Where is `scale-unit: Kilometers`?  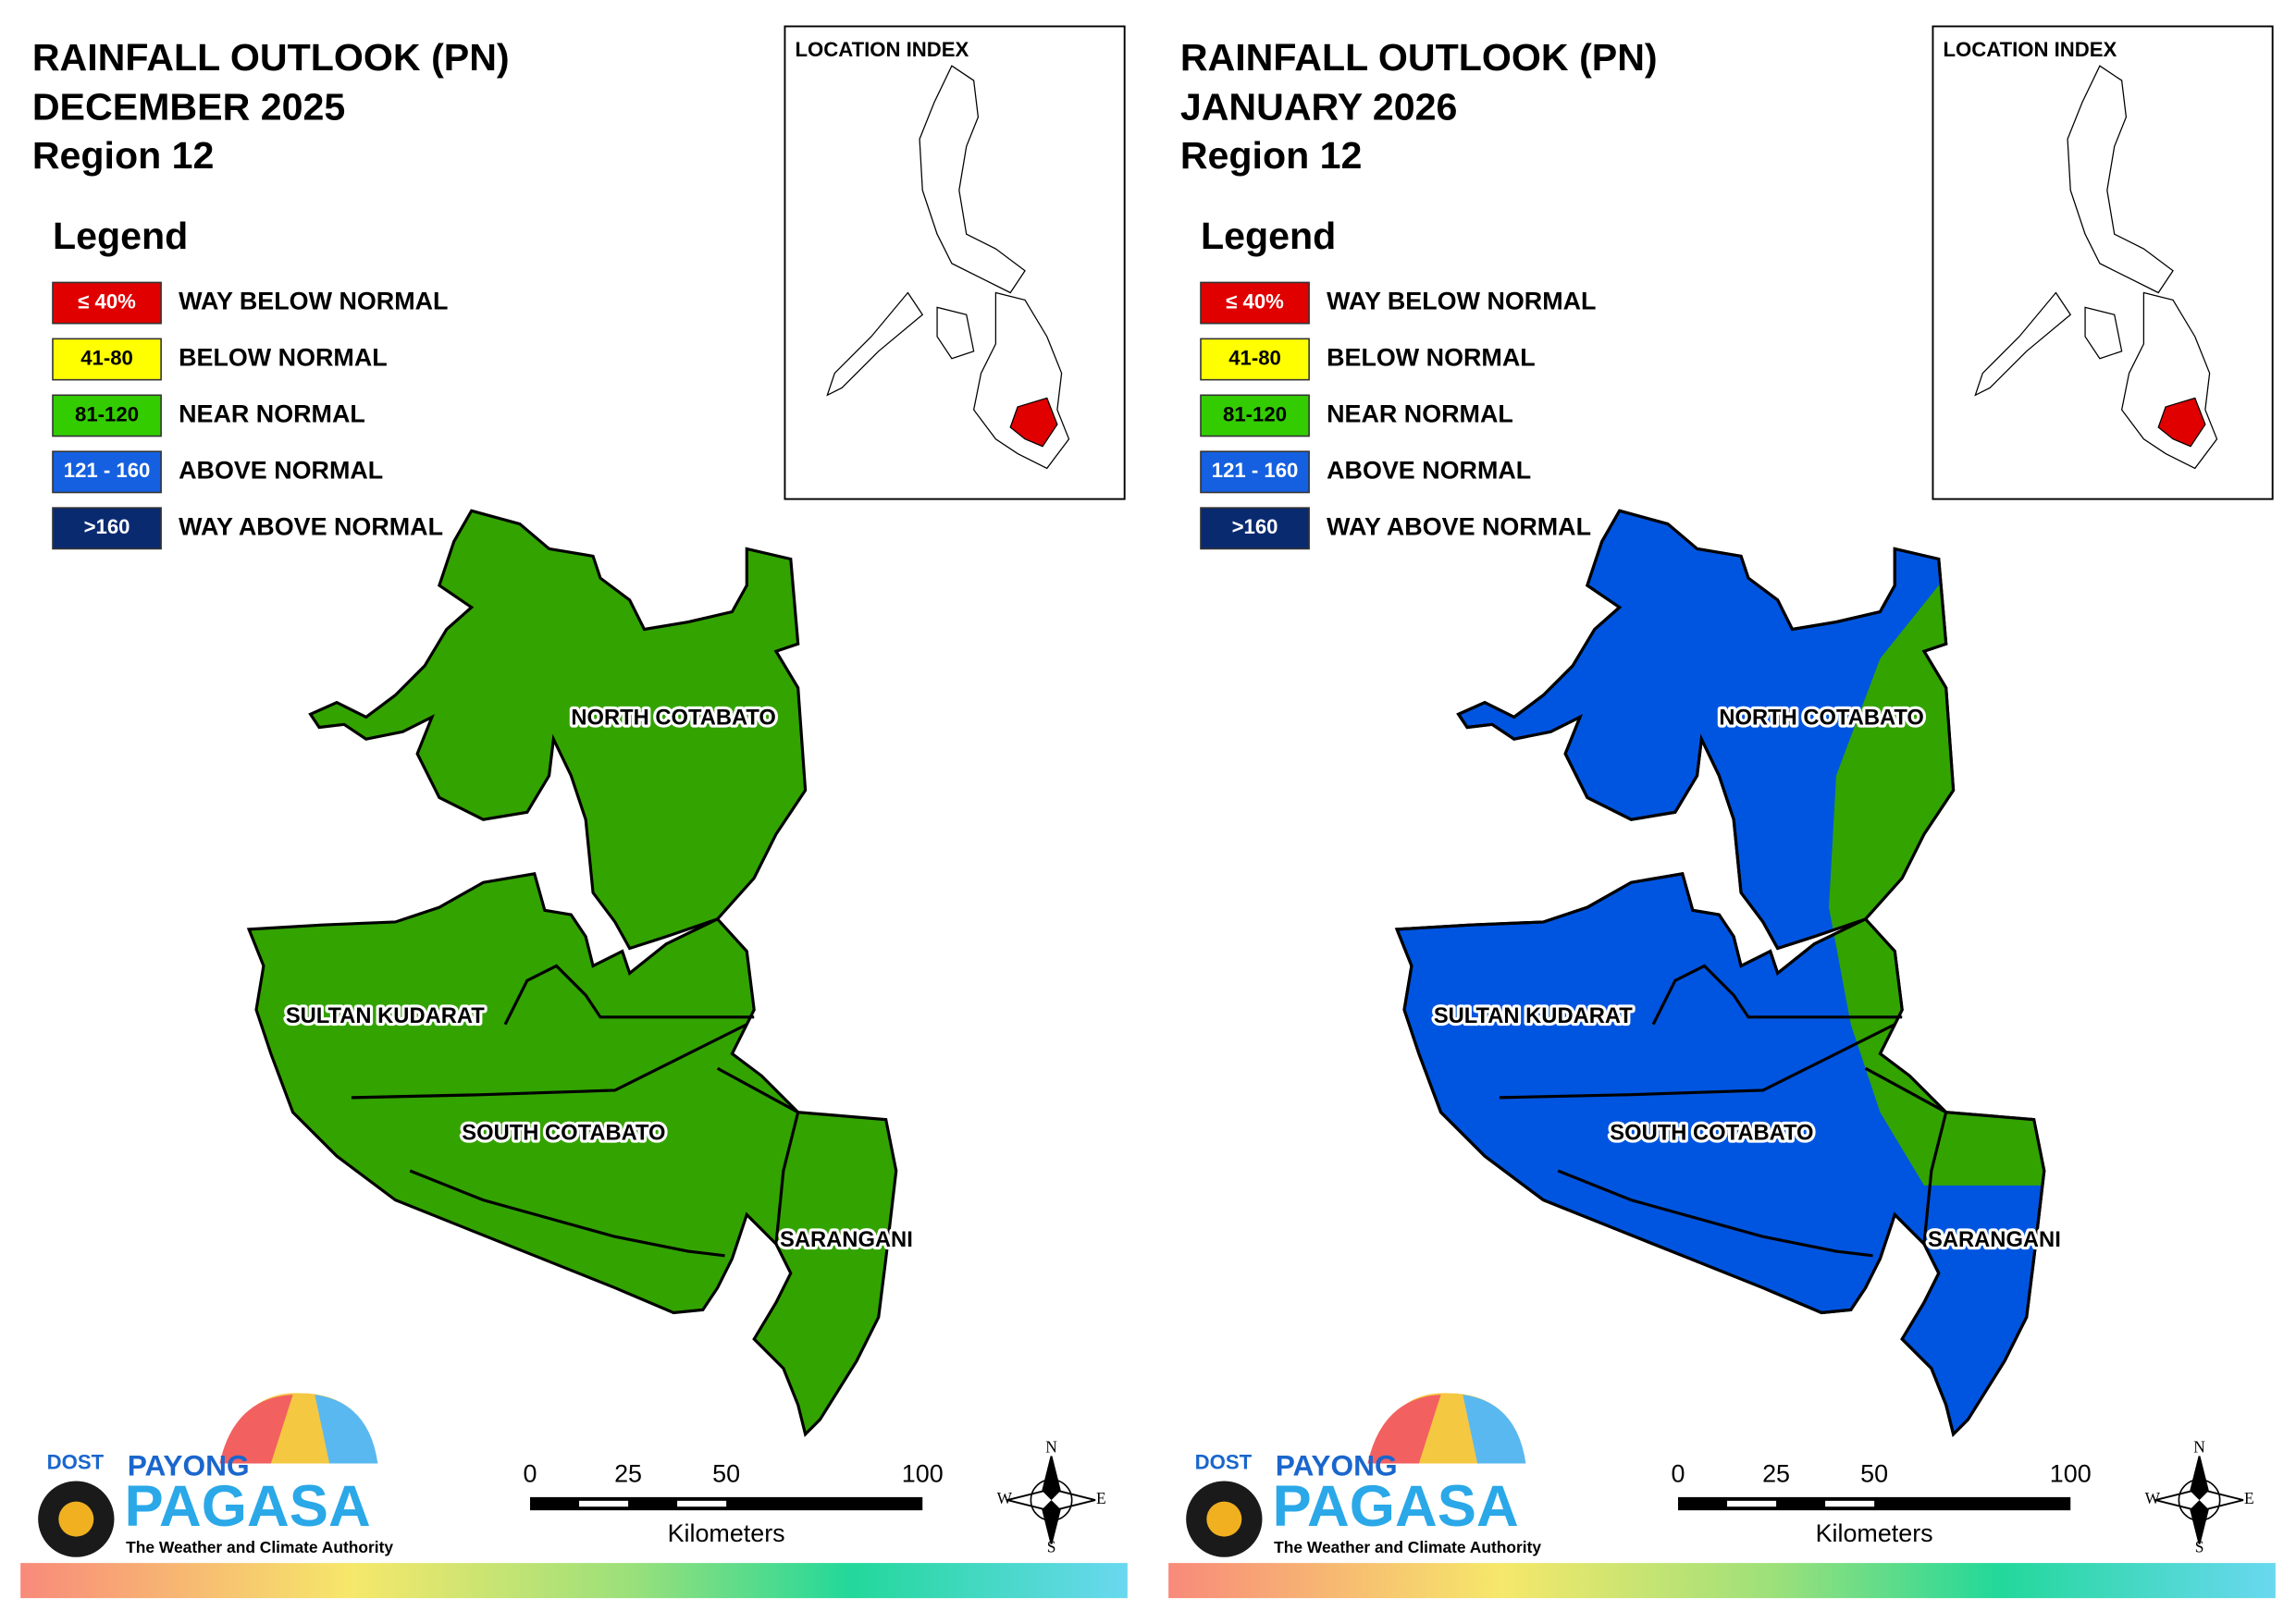
scale-unit: Kilometers is located at coordinates (726, 1533).